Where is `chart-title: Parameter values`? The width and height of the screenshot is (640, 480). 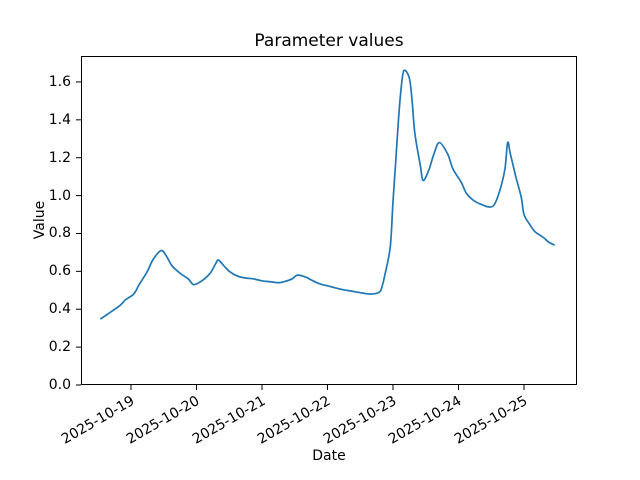
chart-title: Parameter values is located at coordinates (329, 41).